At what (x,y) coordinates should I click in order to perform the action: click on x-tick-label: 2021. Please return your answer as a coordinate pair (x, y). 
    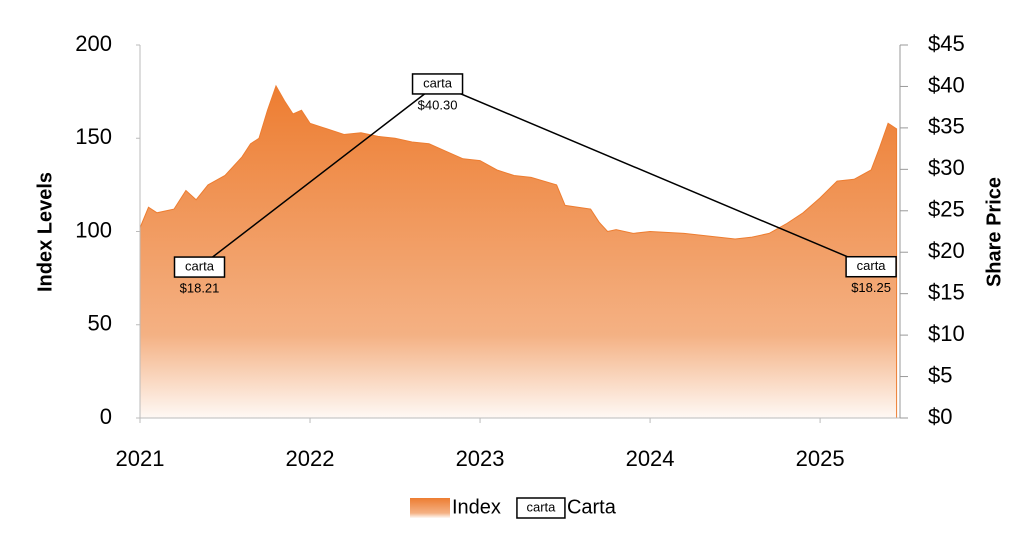
    Looking at the image, I should click on (140, 458).